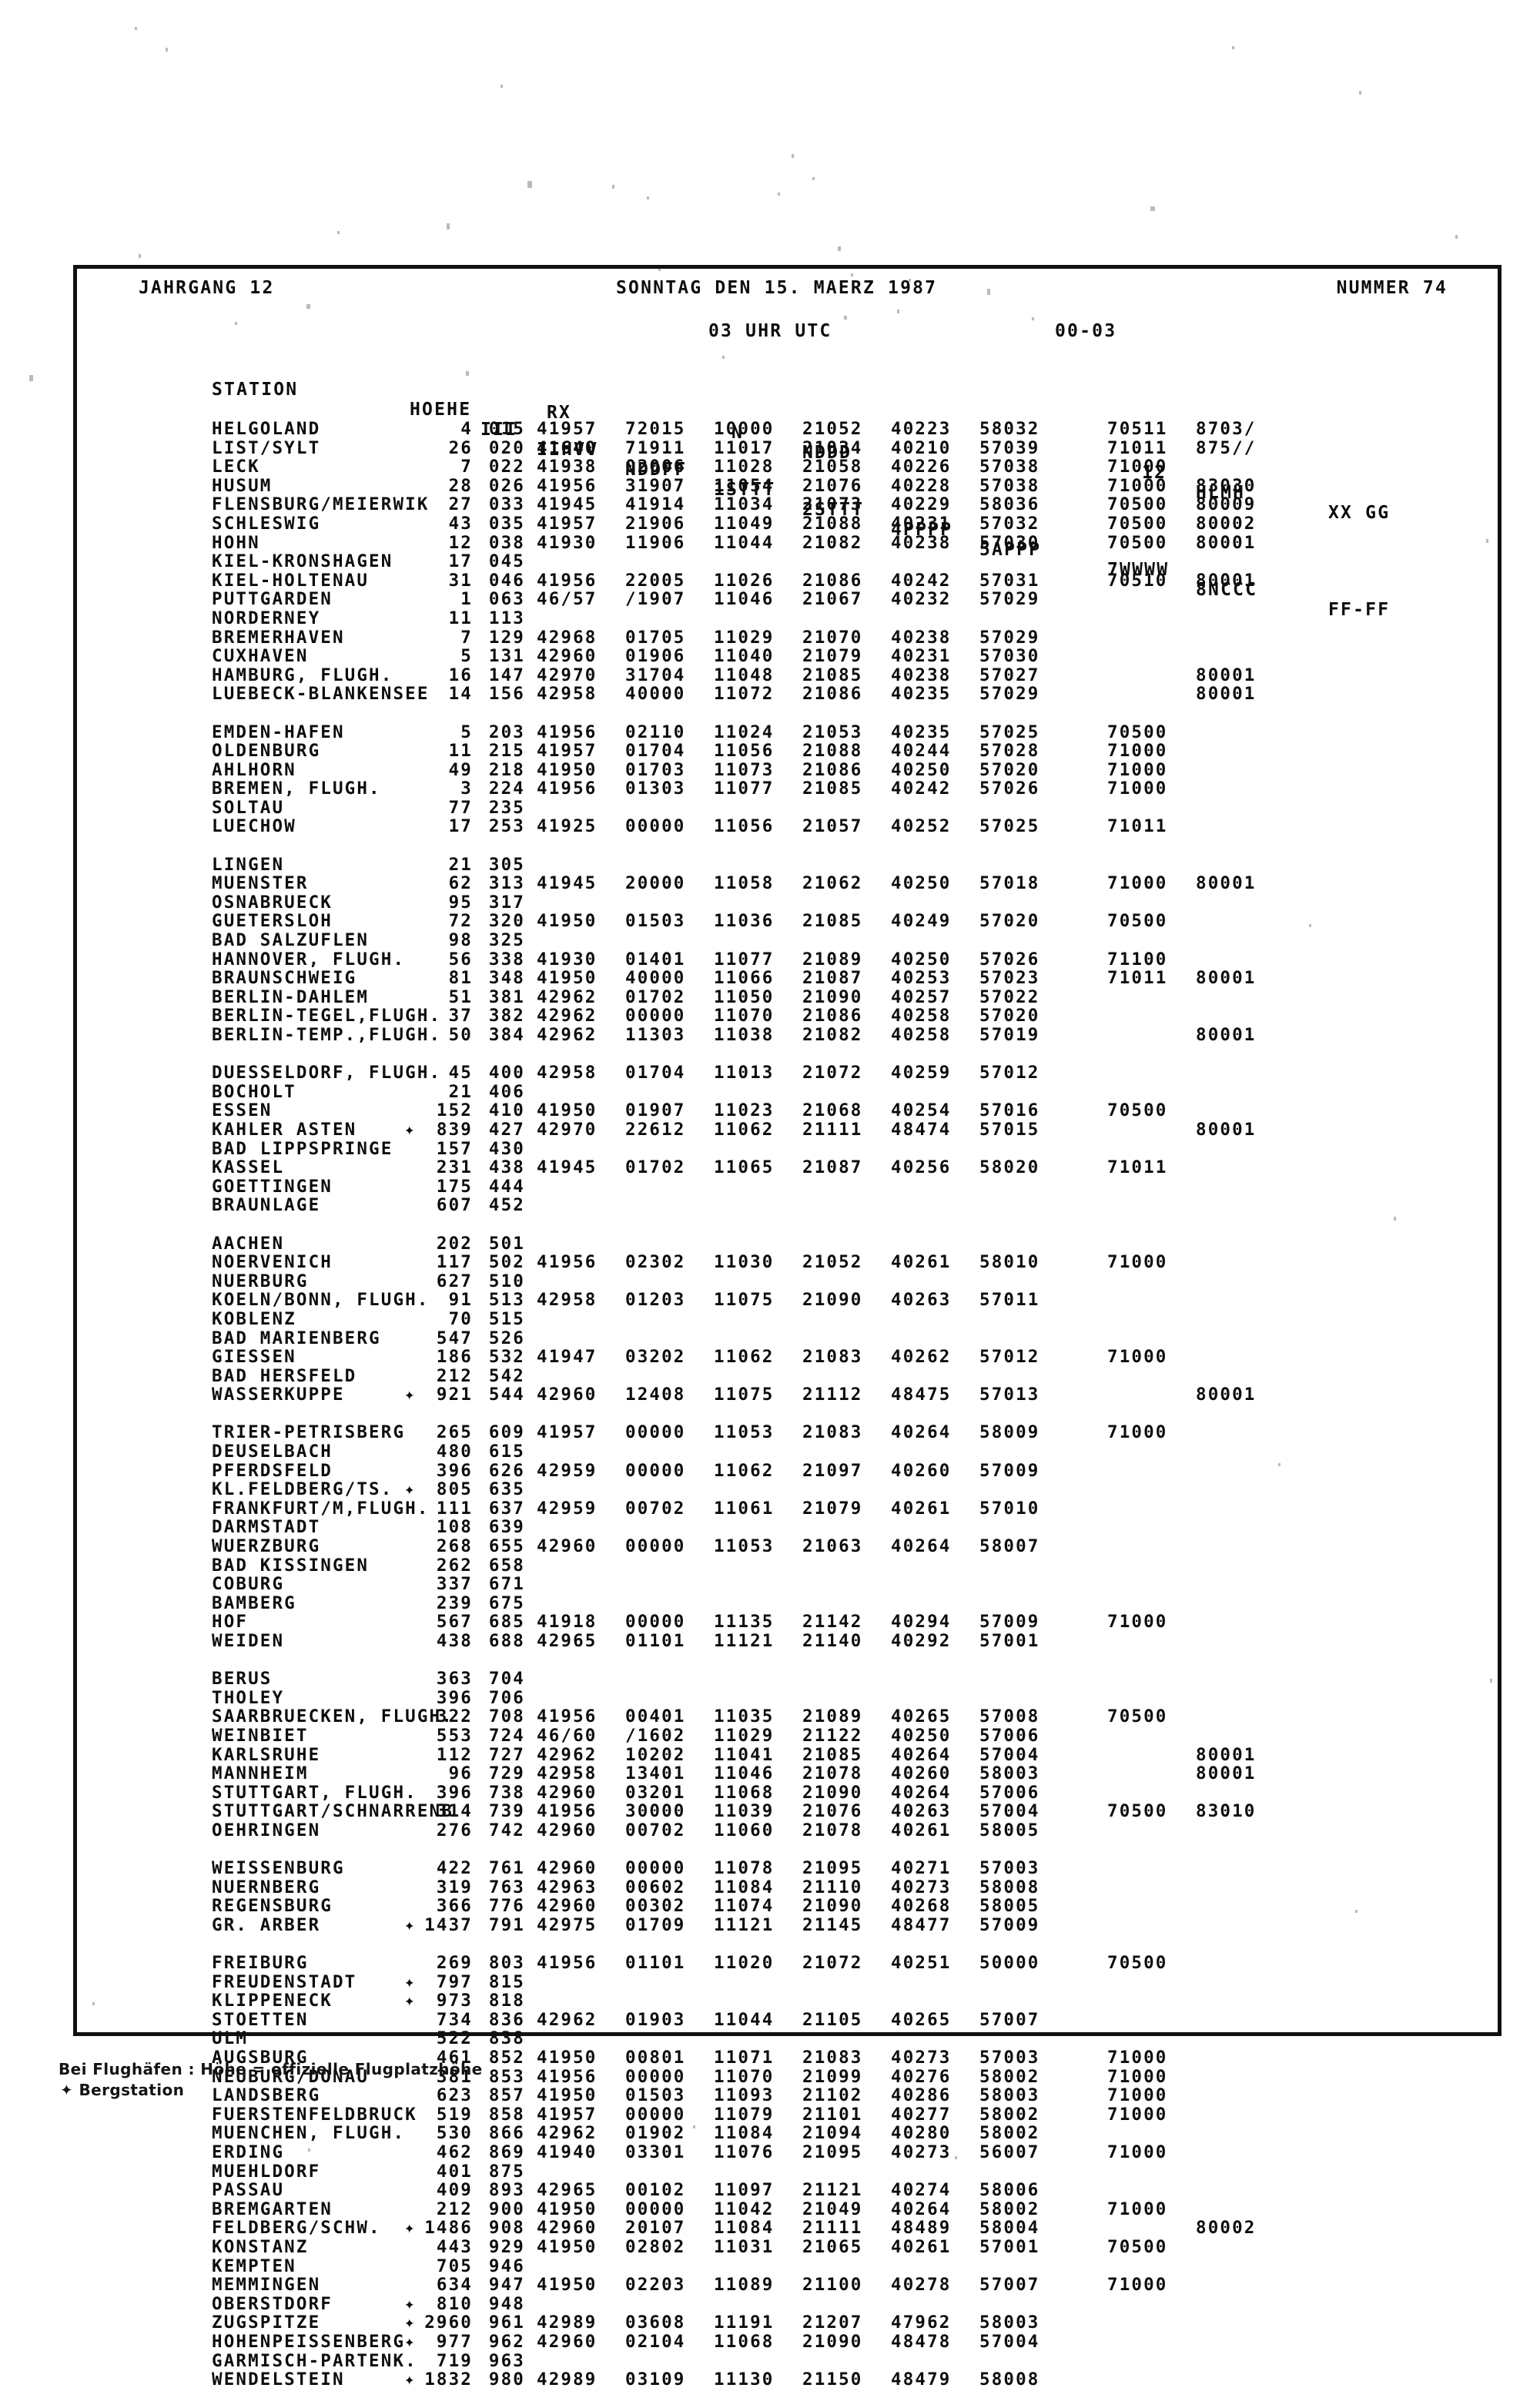 This screenshot has width=1540, height=2408. Describe the element at coordinates (466, 638) in the screenshot. I see `station-altitude: 7` at that location.